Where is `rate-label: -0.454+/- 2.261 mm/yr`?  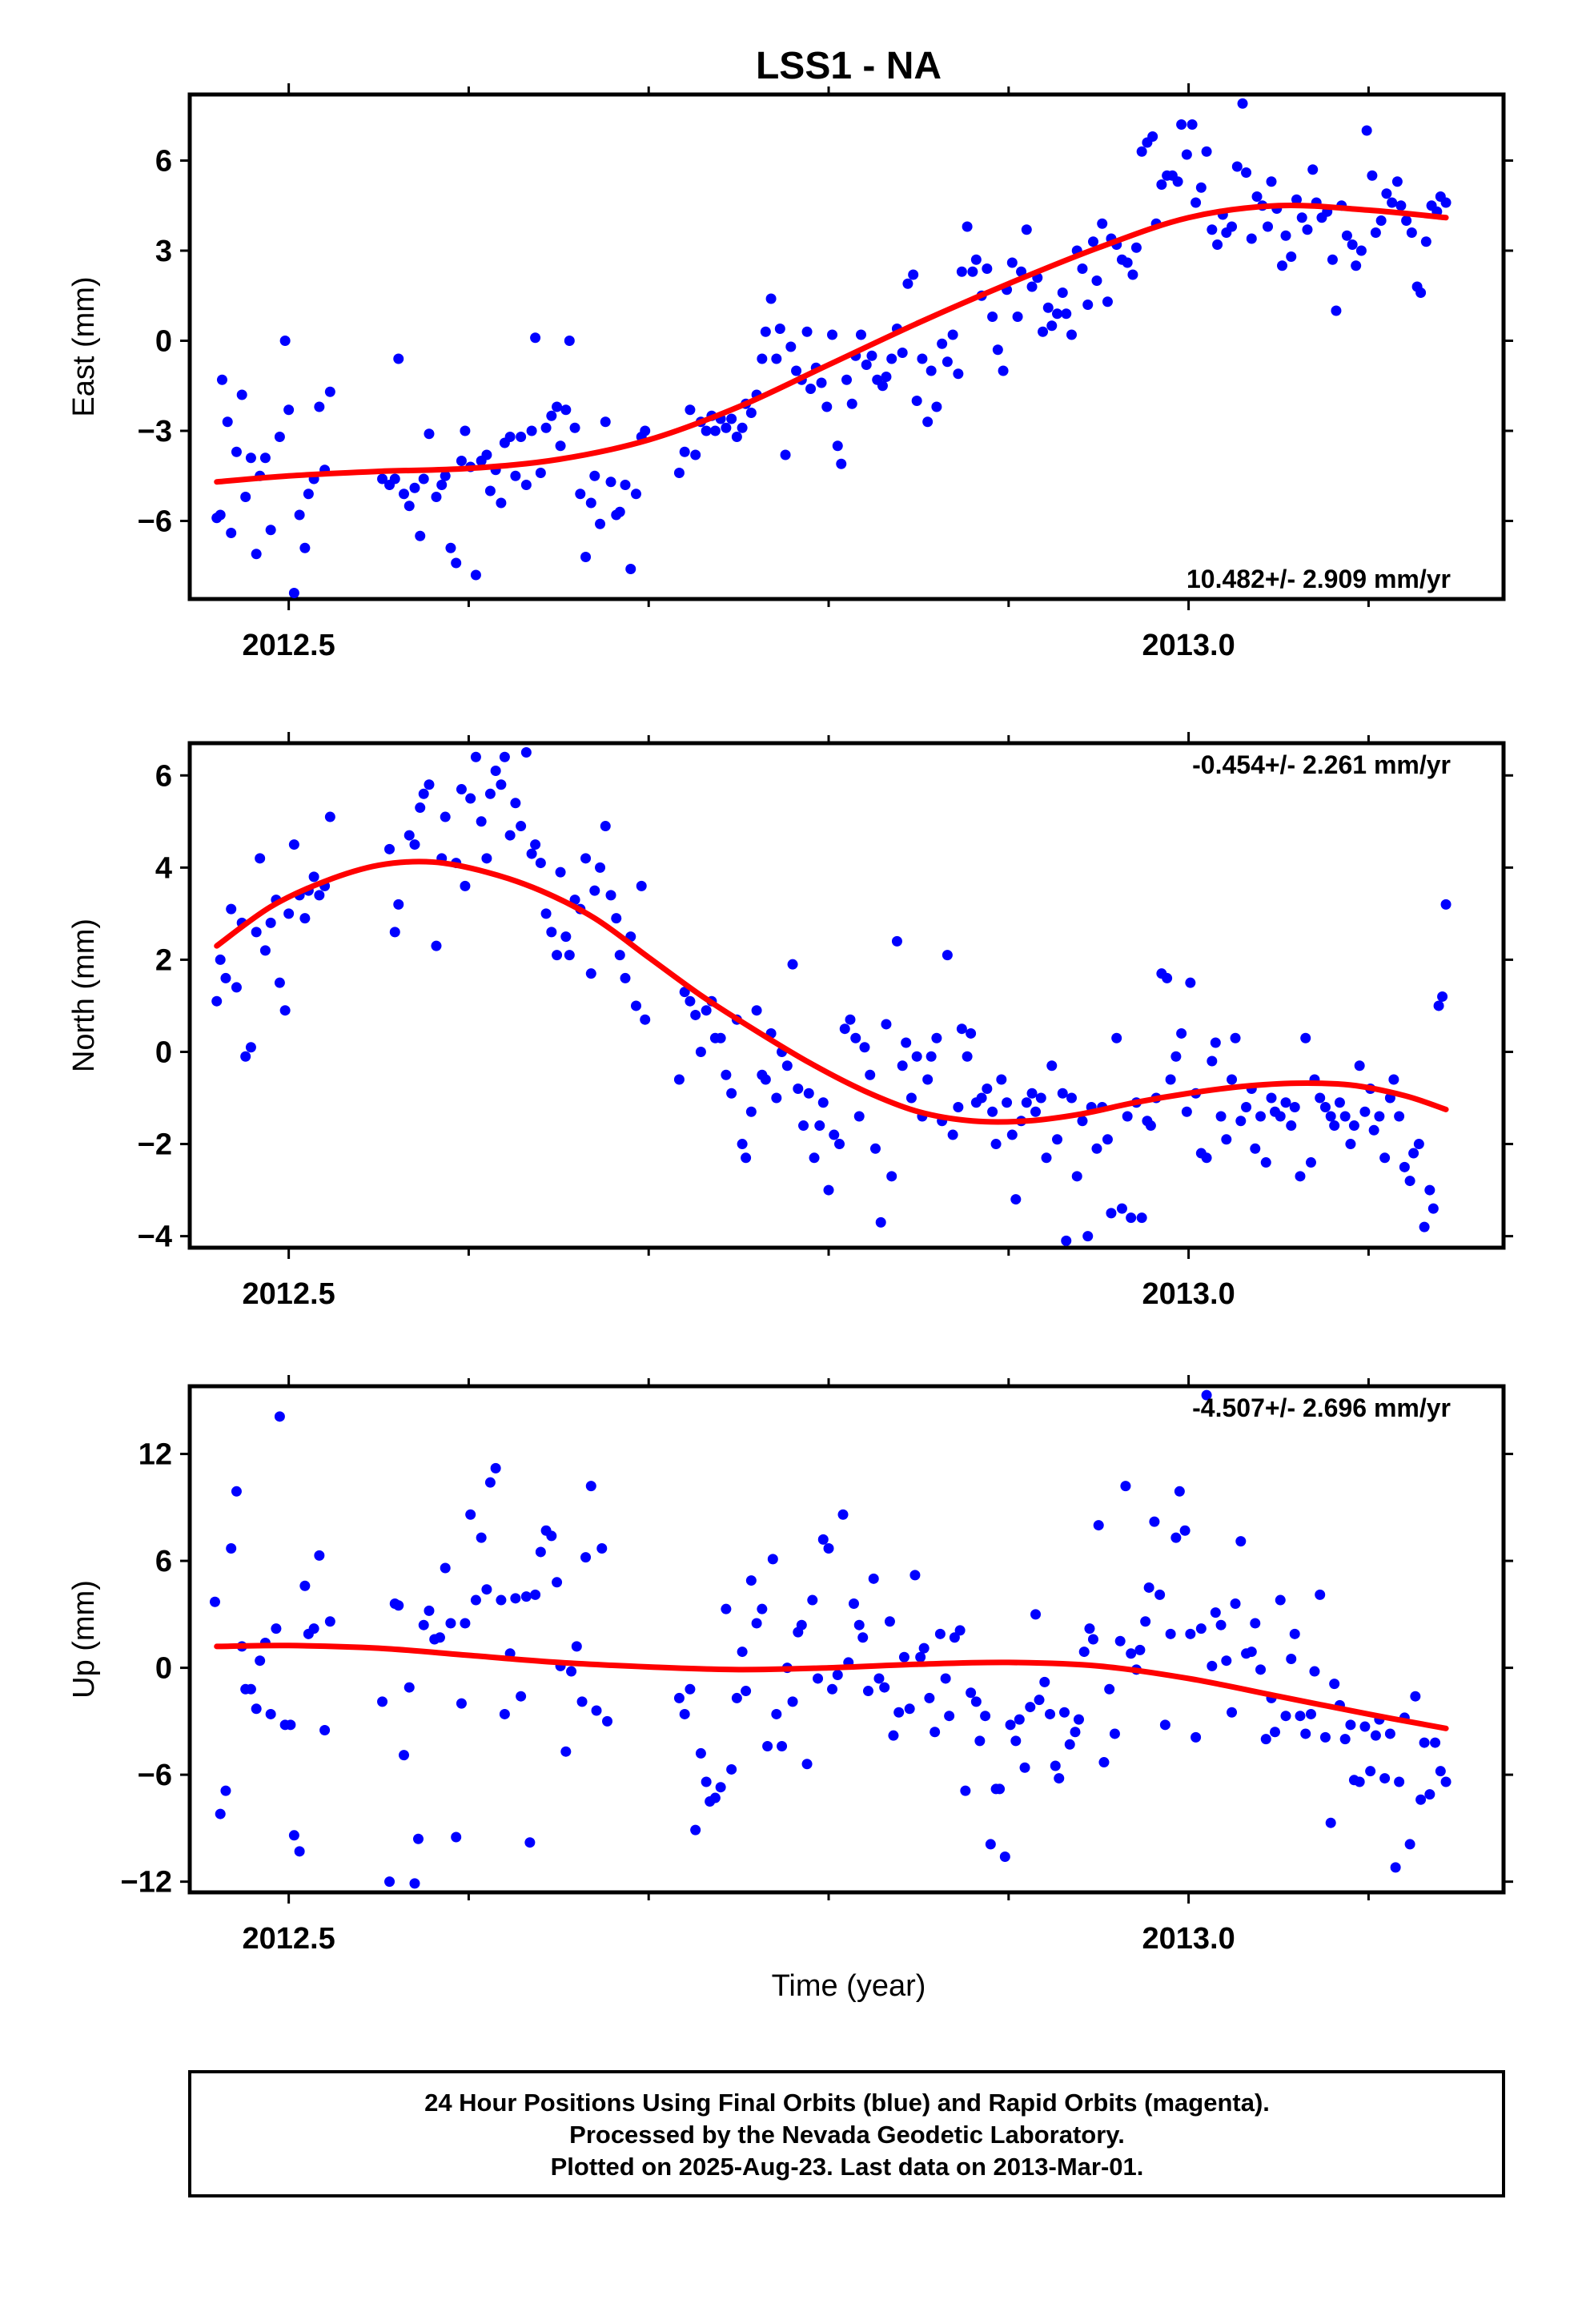 rate-label: -0.454+/- 2.261 mm/yr is located at coordinates (1322, 764).